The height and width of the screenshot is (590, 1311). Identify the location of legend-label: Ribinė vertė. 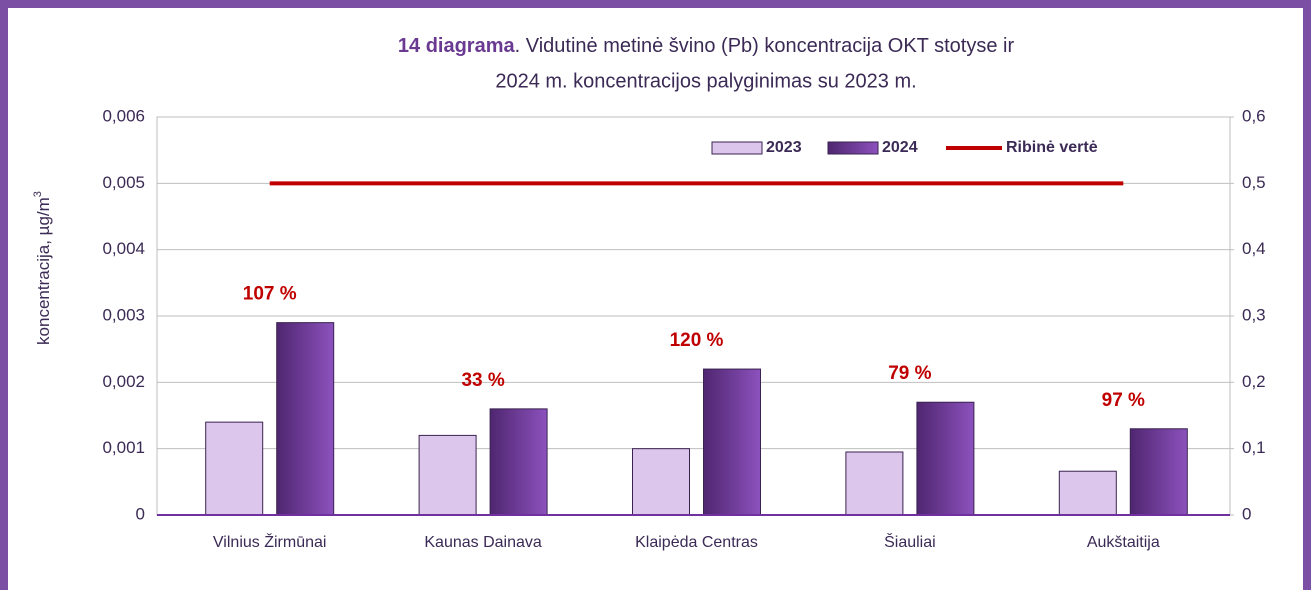
(1052, 147).